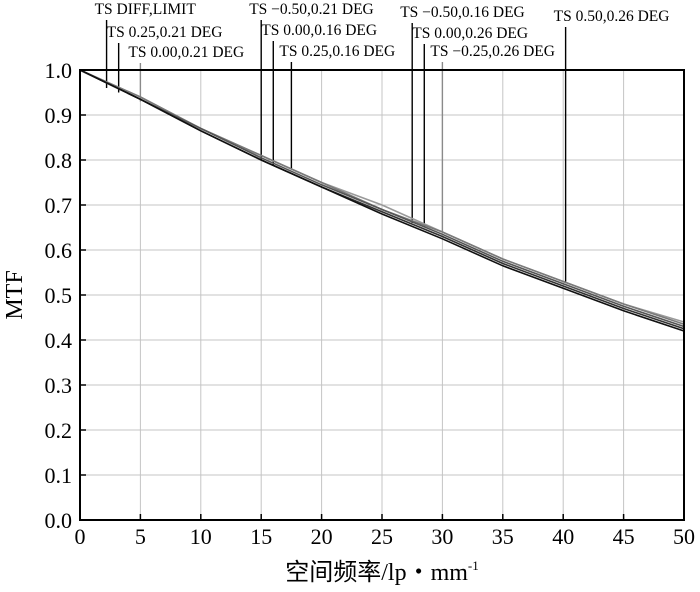 Image resolution: width=700 pixels, height=592 pixels. I want to click on x-tick-label: 20, so click(322, 536).